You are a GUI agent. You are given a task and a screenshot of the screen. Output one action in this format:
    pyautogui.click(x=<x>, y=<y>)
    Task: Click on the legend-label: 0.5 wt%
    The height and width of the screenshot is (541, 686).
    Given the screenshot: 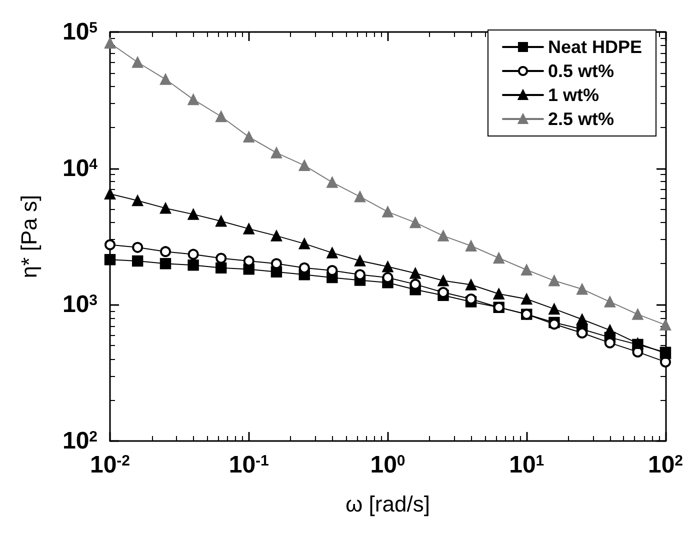 What is the action you would take?
    pyautogui.click(x=581, y=71)
    